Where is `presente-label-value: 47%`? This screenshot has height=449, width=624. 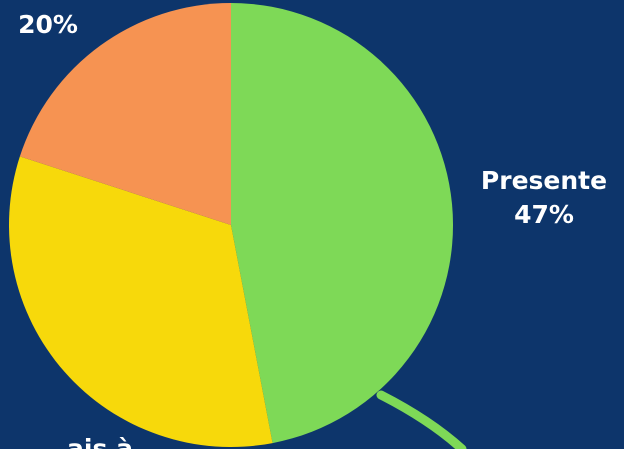 presente-label-value: 47% is located at coordinates (544, 214).